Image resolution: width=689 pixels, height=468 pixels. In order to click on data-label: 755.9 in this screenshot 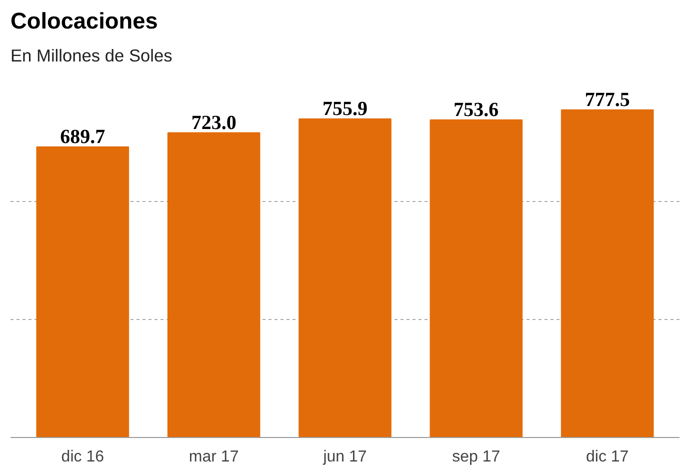, I will do `click(345, 109)`.